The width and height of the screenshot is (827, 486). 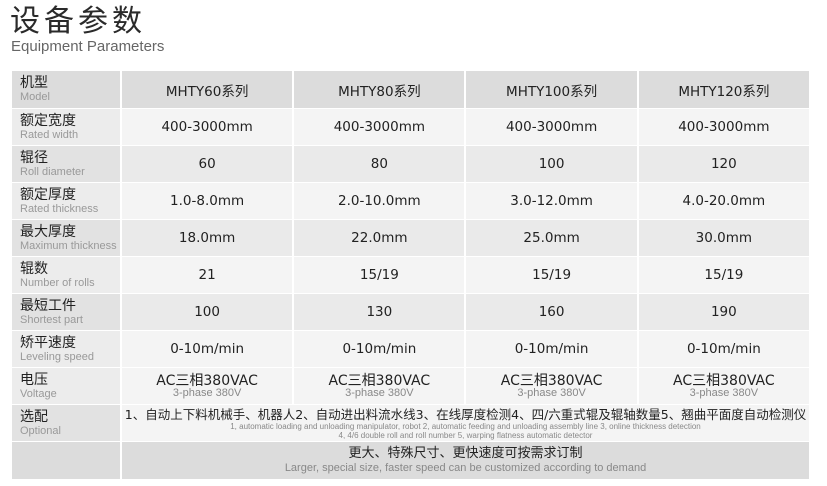 I want to click on label-en: Model, so click(x=35, y=97).